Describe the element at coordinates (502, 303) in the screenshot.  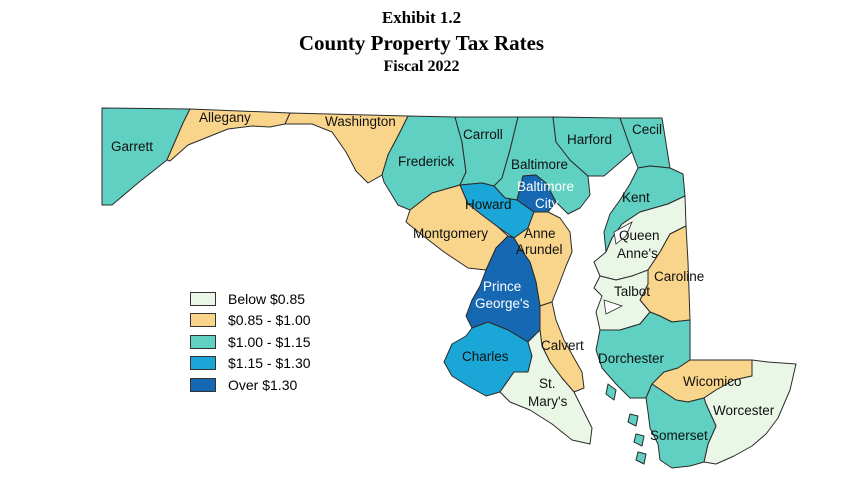
I see `label-prince-georges-2: George's` at that location.